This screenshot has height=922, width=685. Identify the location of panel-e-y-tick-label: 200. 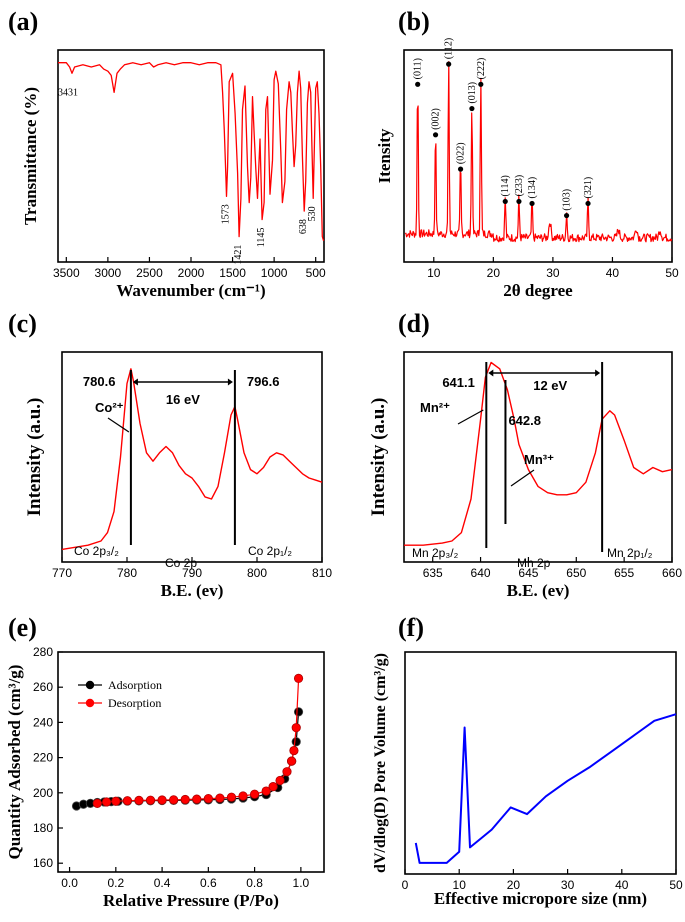
(43, 793).